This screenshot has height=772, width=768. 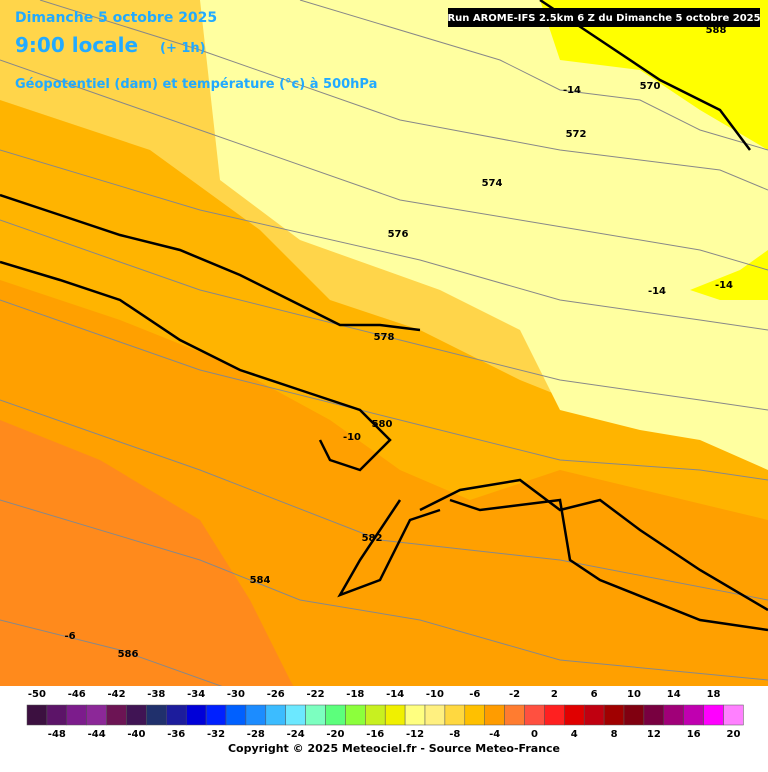 I want to click on legend-area, so click(x=384, y=727).